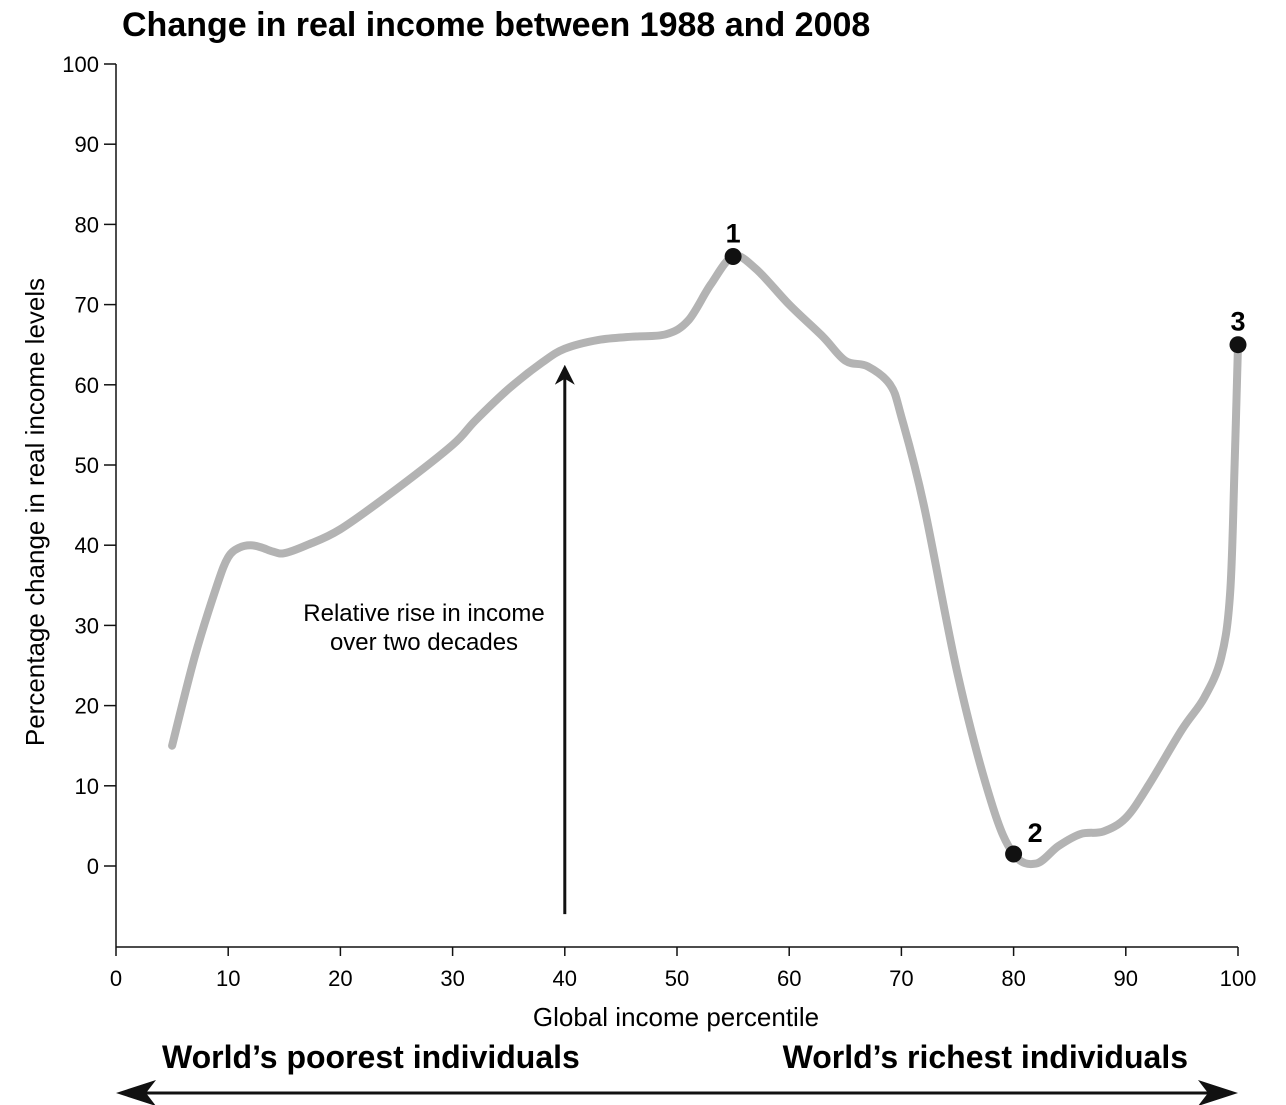 The width and height of the screenshot is (1286, 1105). What do you see at coordinates (733, 233) in the screenshot?
I see `point-1-label: 1` at bounding box center [733, 233].